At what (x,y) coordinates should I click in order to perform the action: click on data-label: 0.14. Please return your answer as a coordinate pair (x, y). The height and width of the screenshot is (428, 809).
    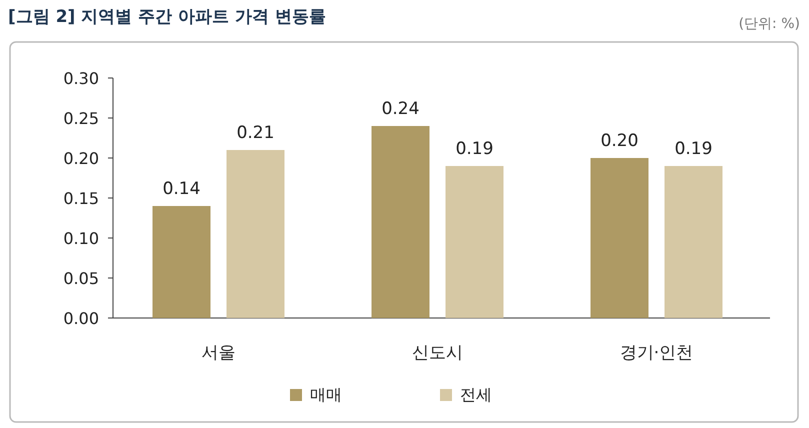
    Looking at the image, I should click on (181, 189).